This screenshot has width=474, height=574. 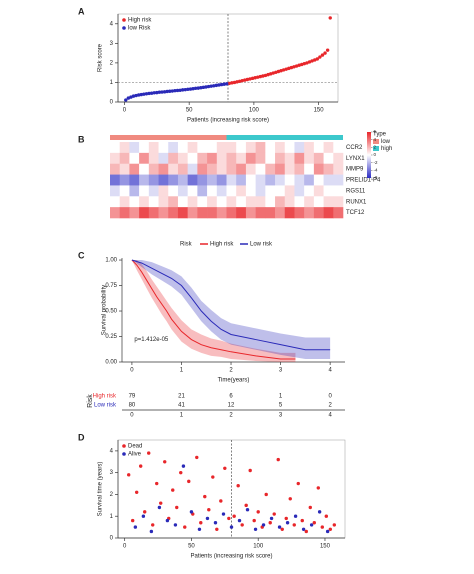 What do you see at coordinates (112, 539) in the screenshot?
I see `y-tick-label: 0` at bounding box center [112, 539].